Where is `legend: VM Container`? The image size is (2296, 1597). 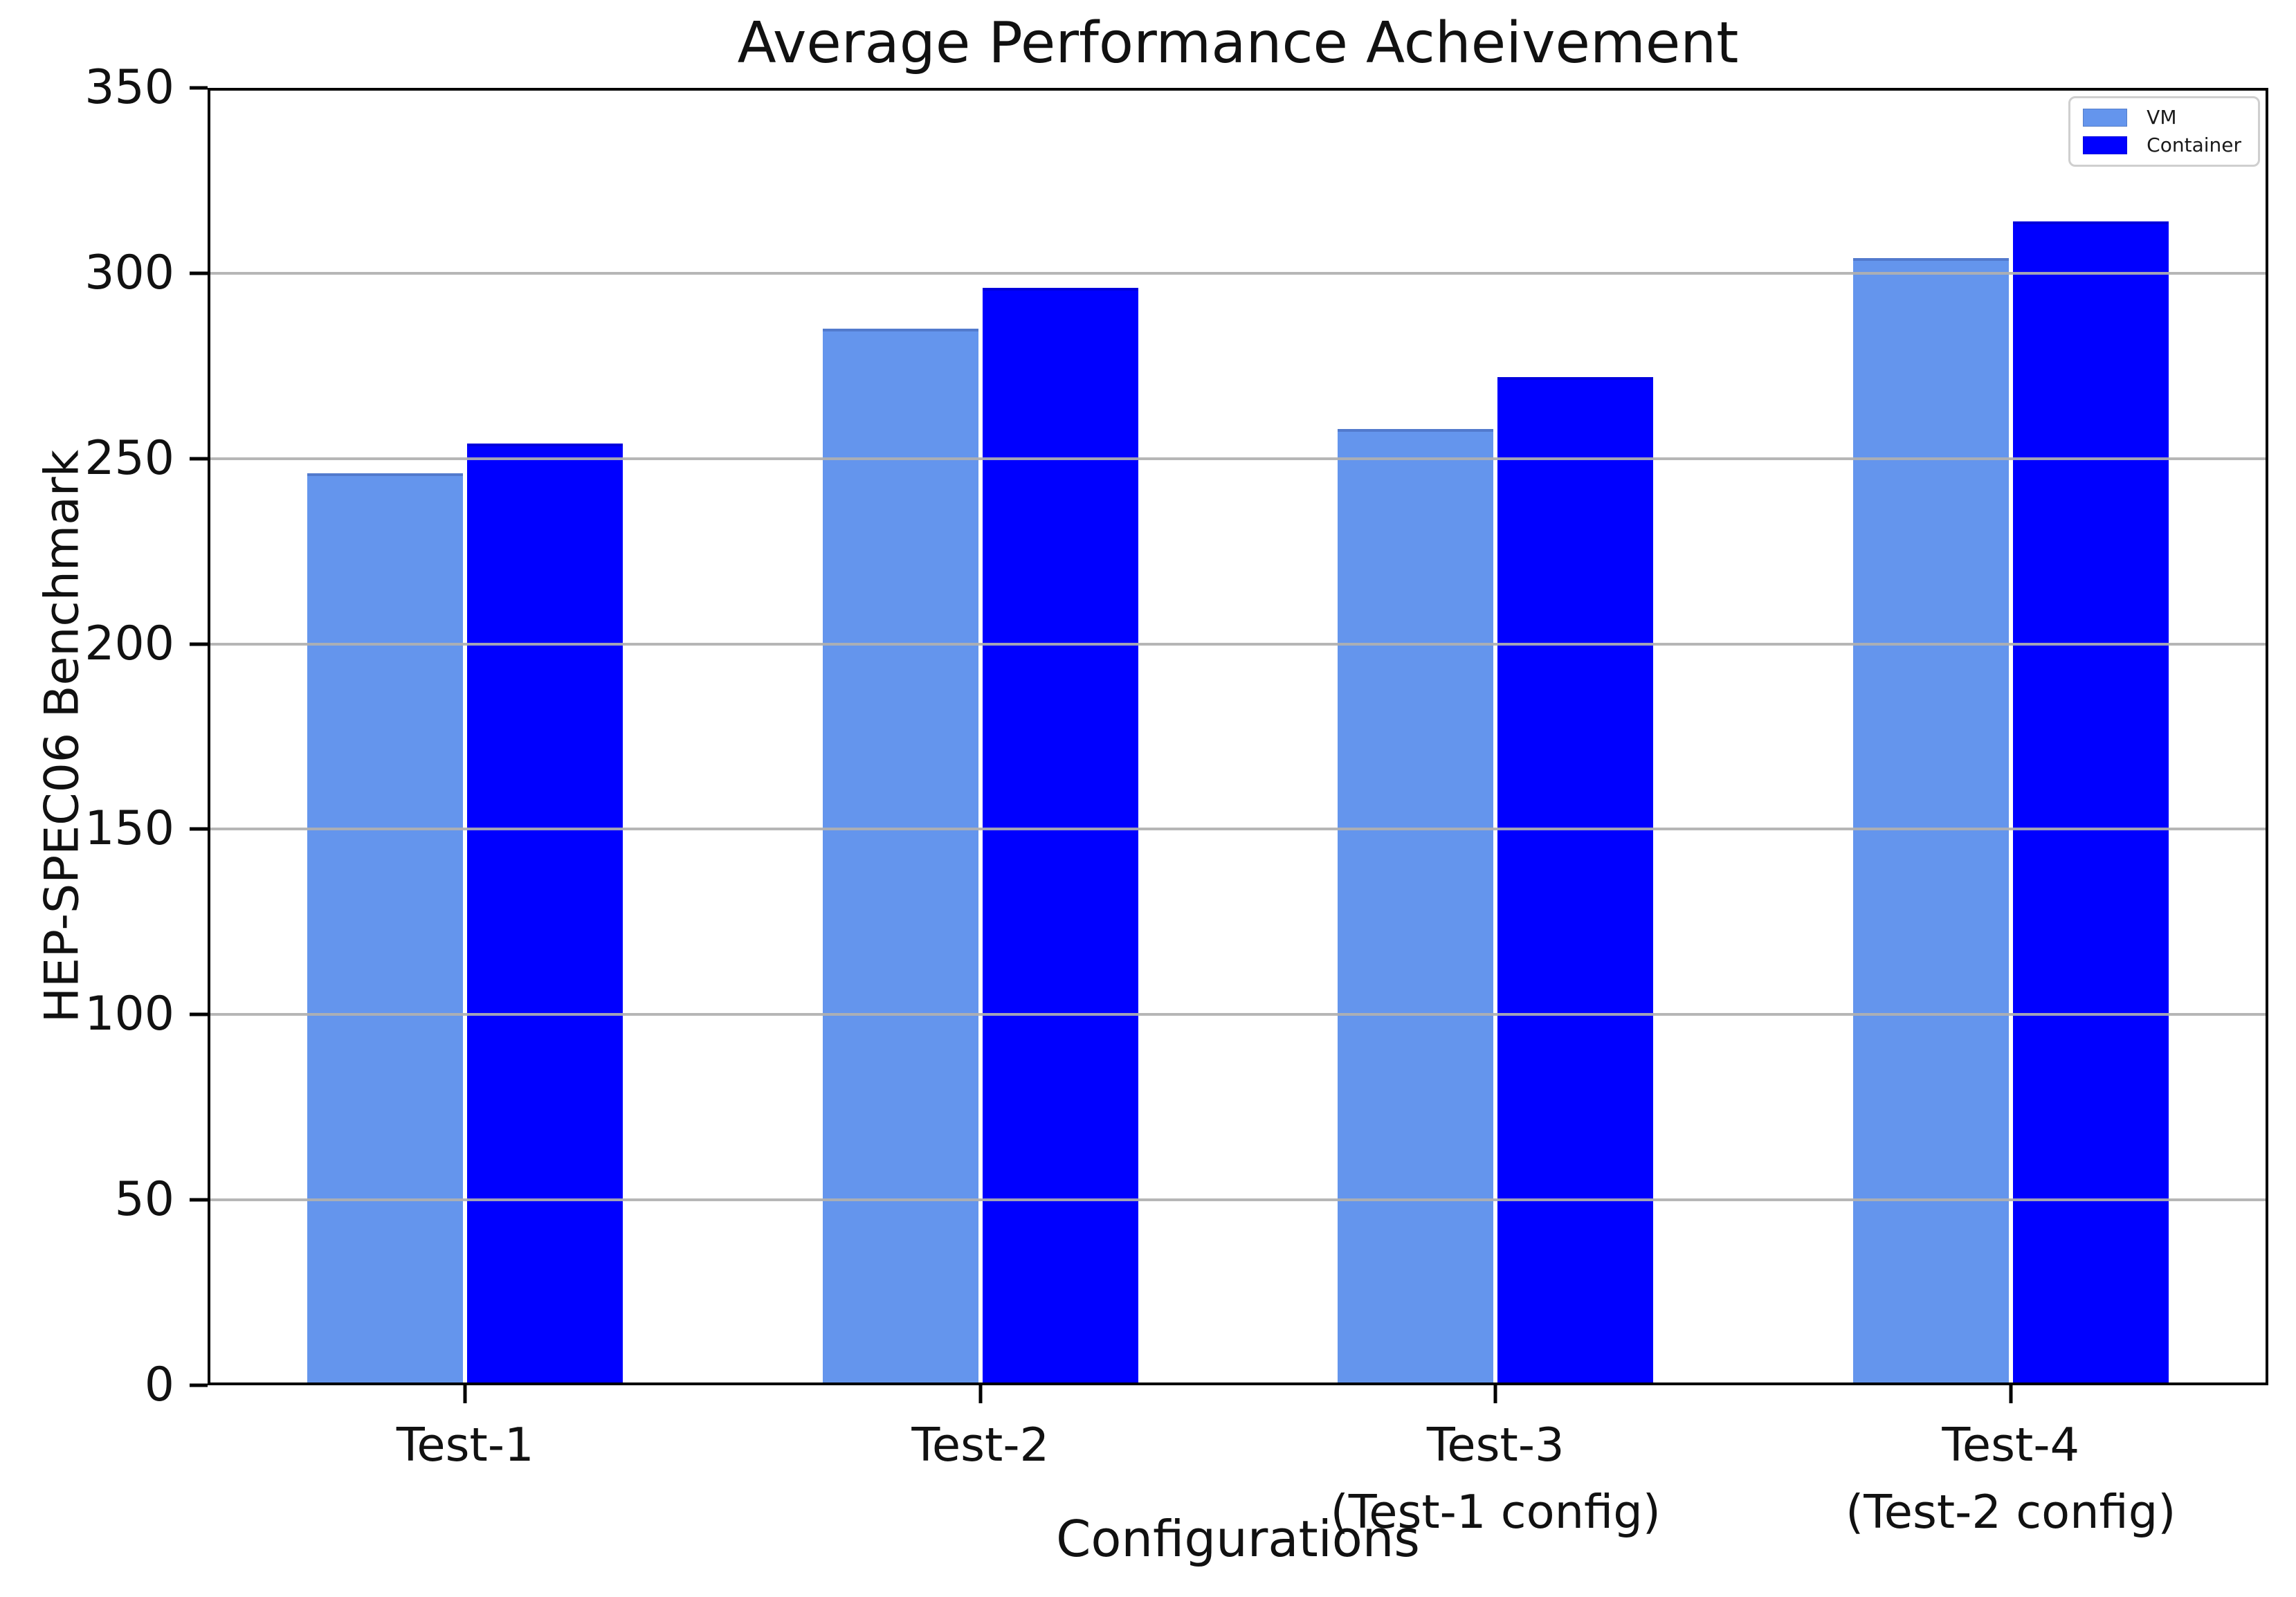
legend: VM Container is located at coordinates (2164, 132).